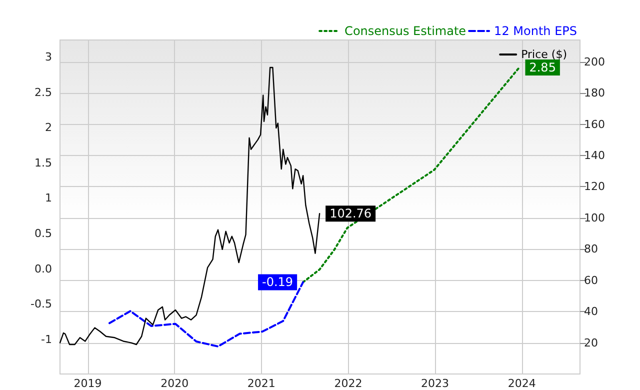 This screenshot has height=390, width=640. Describe the element at coordinates (591, 249) in the screenshot. I see `y2-tick-label: 80` at that location.